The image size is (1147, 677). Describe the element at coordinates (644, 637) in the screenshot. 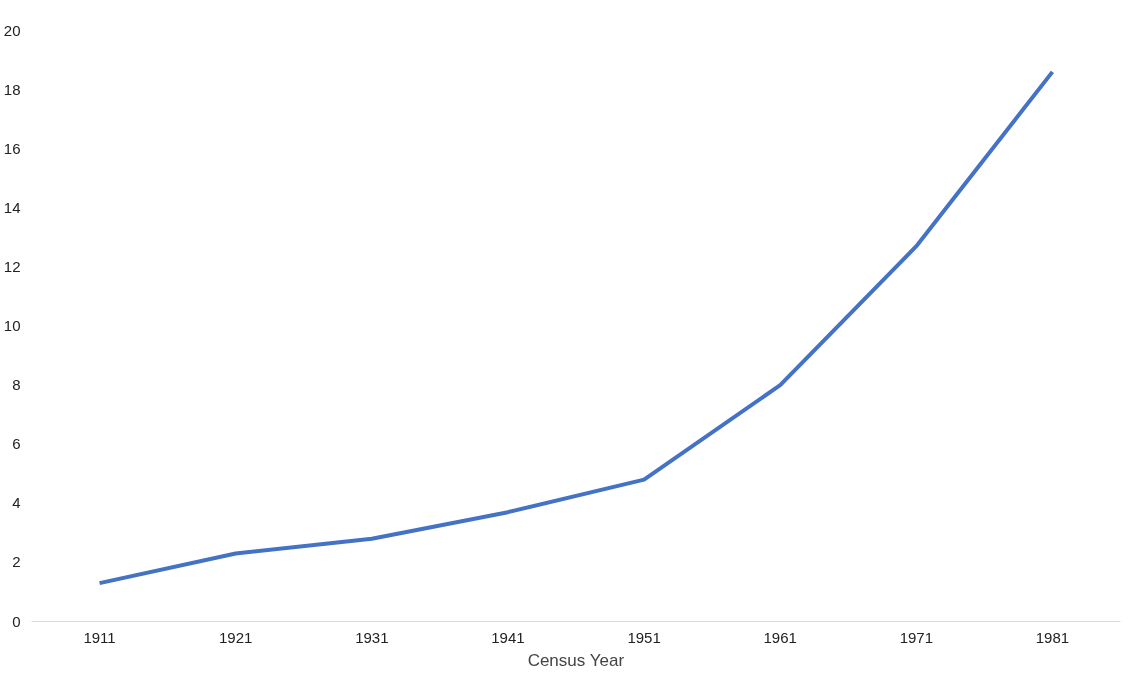

I see `x-tick-label: 1951` at that location.